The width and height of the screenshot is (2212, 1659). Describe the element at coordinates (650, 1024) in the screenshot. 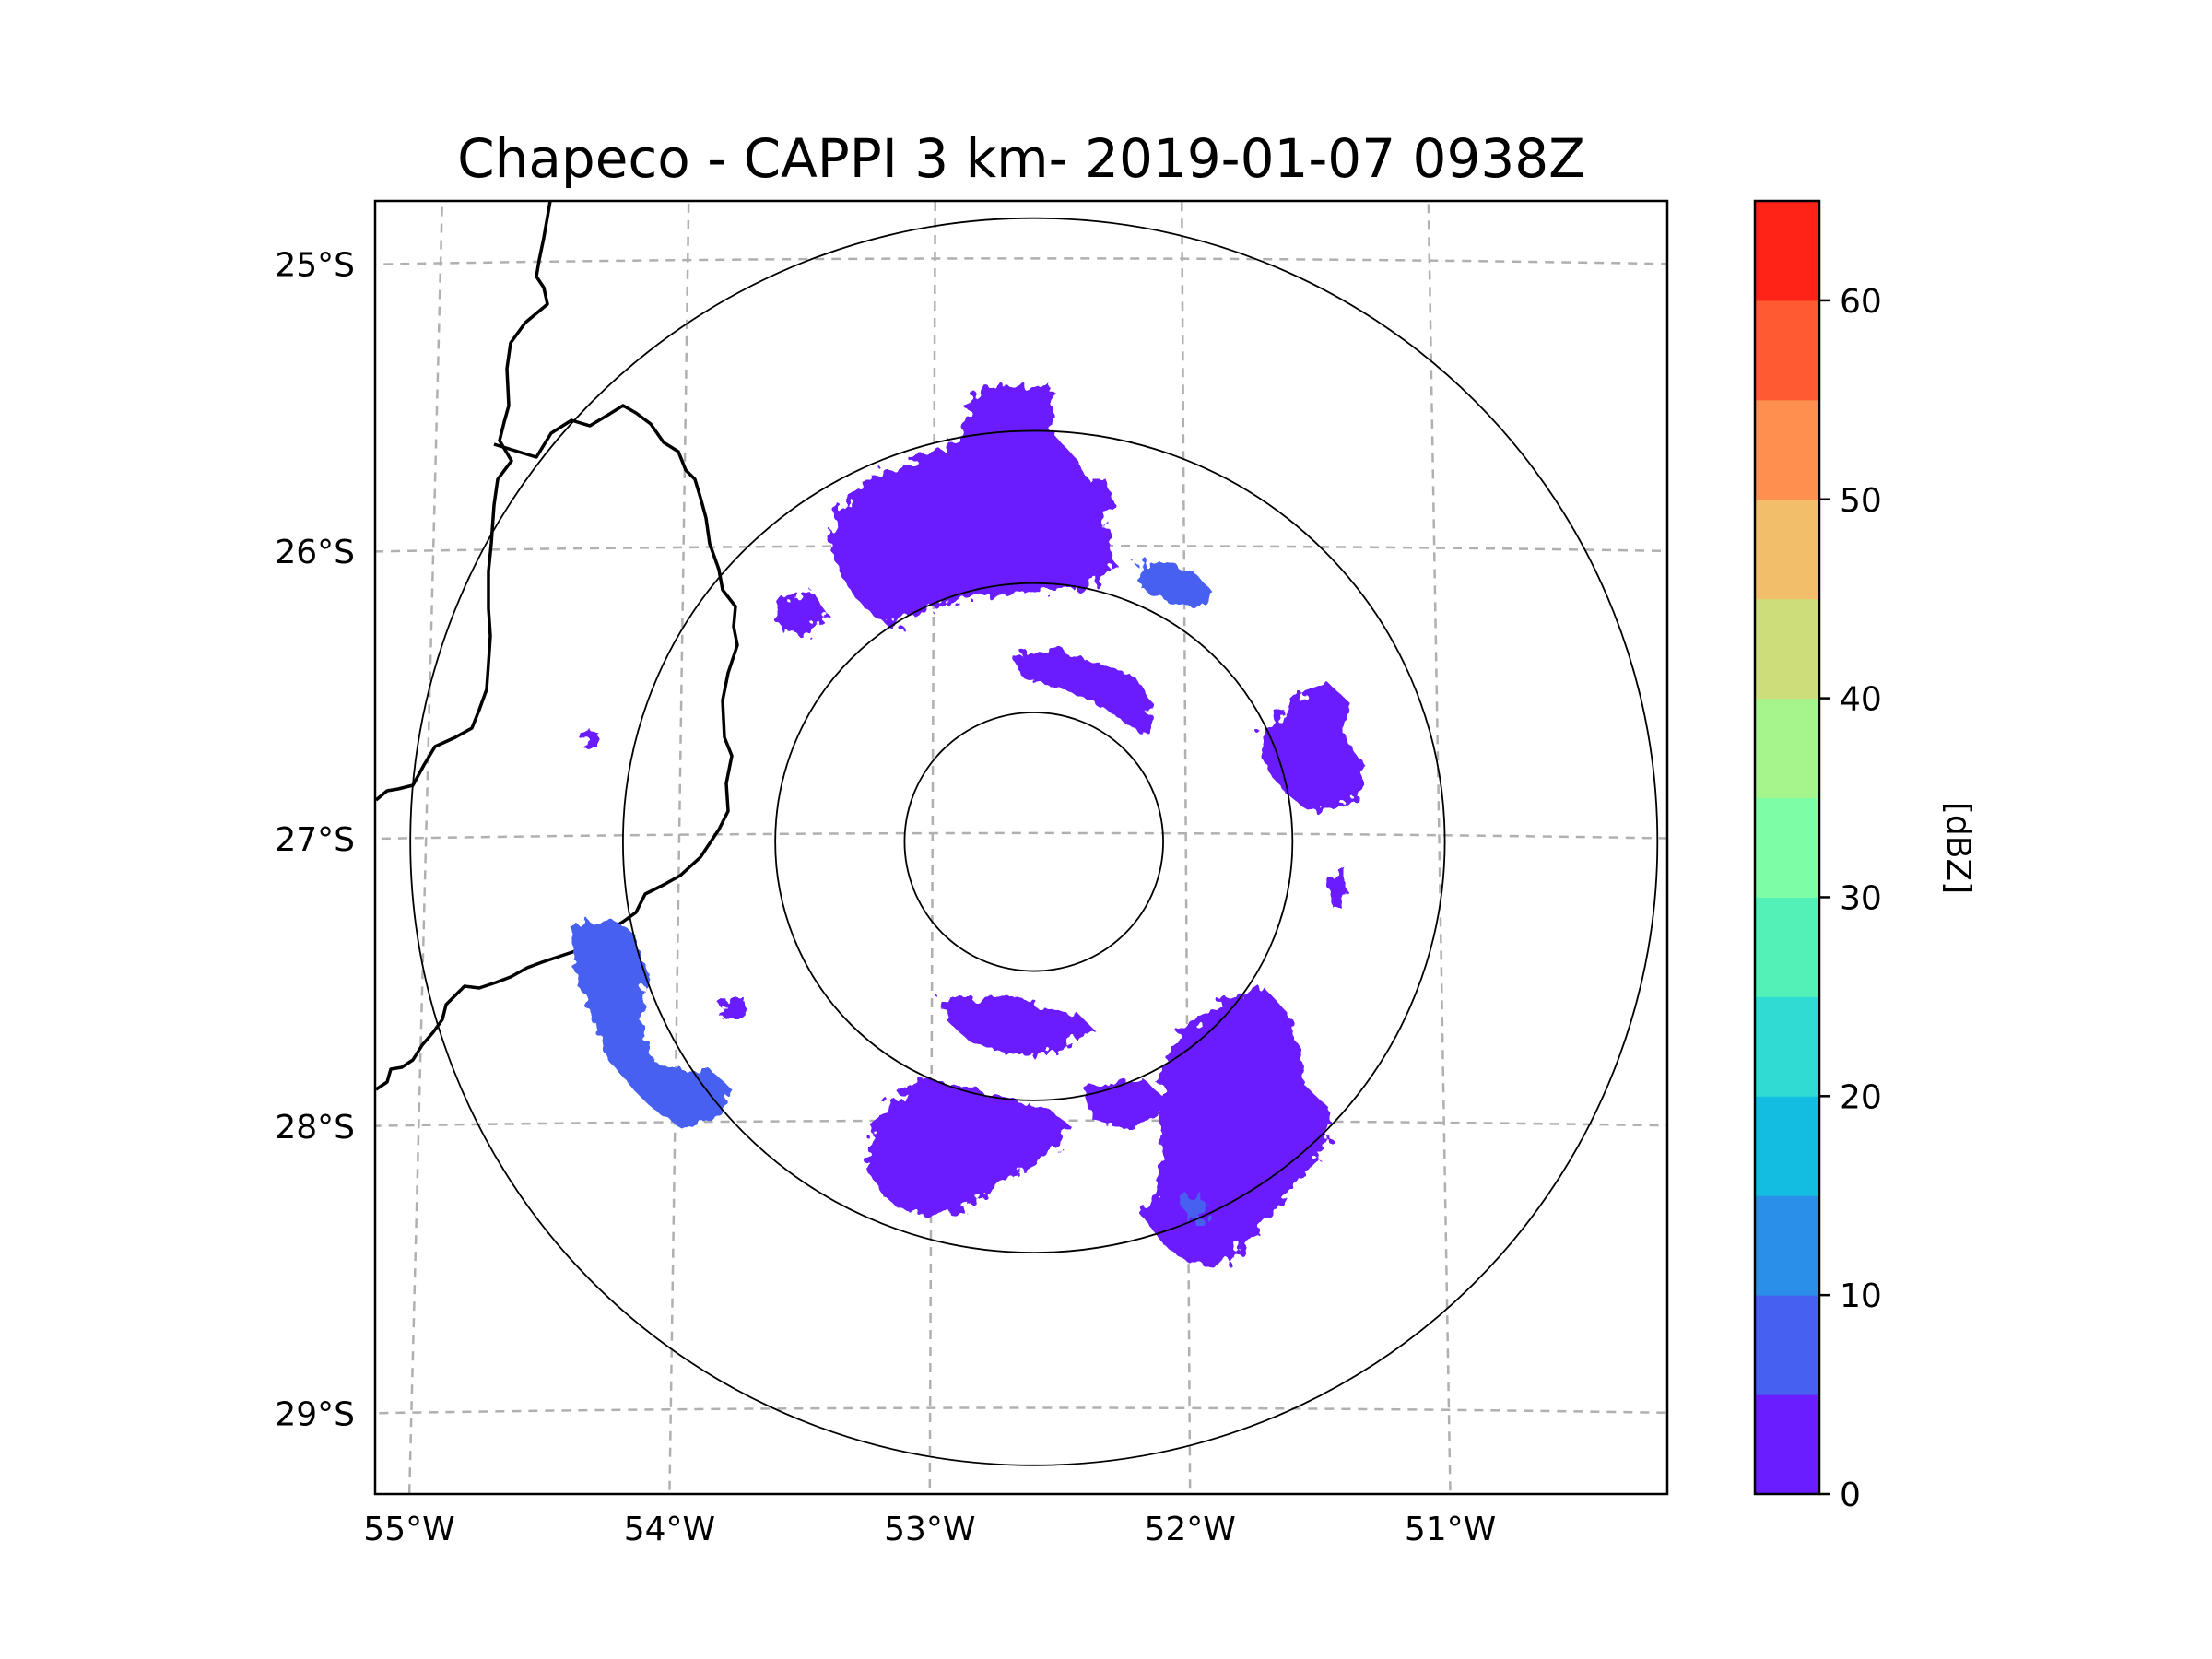

I see `echo-southwest` at that location.